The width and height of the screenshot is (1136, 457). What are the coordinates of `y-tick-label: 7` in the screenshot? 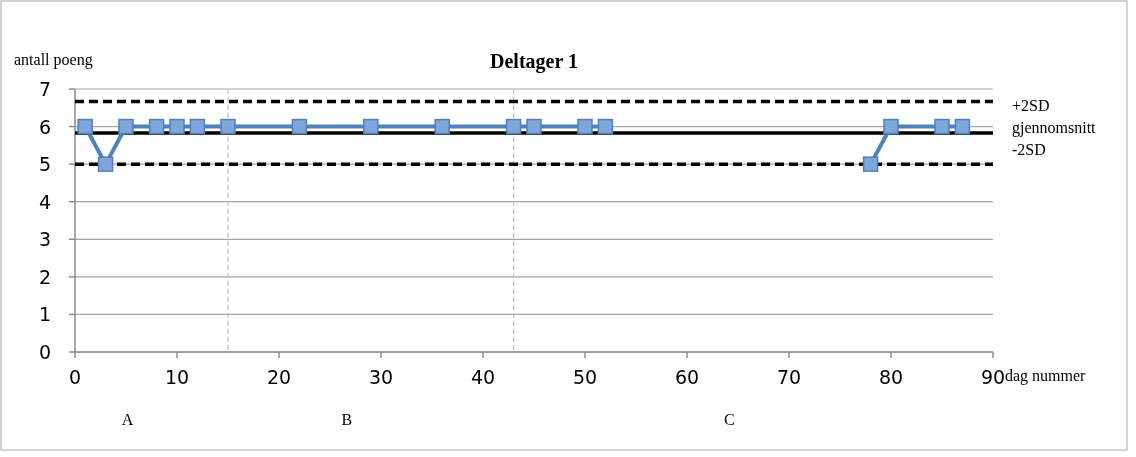 It's located at (44, 89).